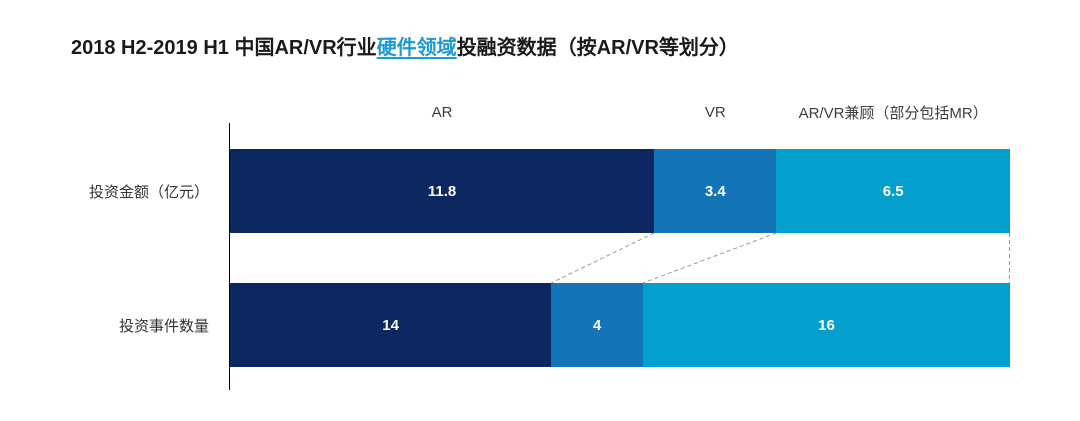 The height and width of the screenshot is (421, 1080). I want to click on row-label: 投资事件数量, so click(163, 326).